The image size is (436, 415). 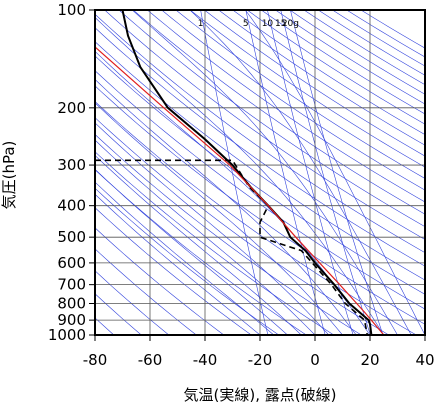 I want to click on x-tick-label: -40, so click(x=205, y=360).